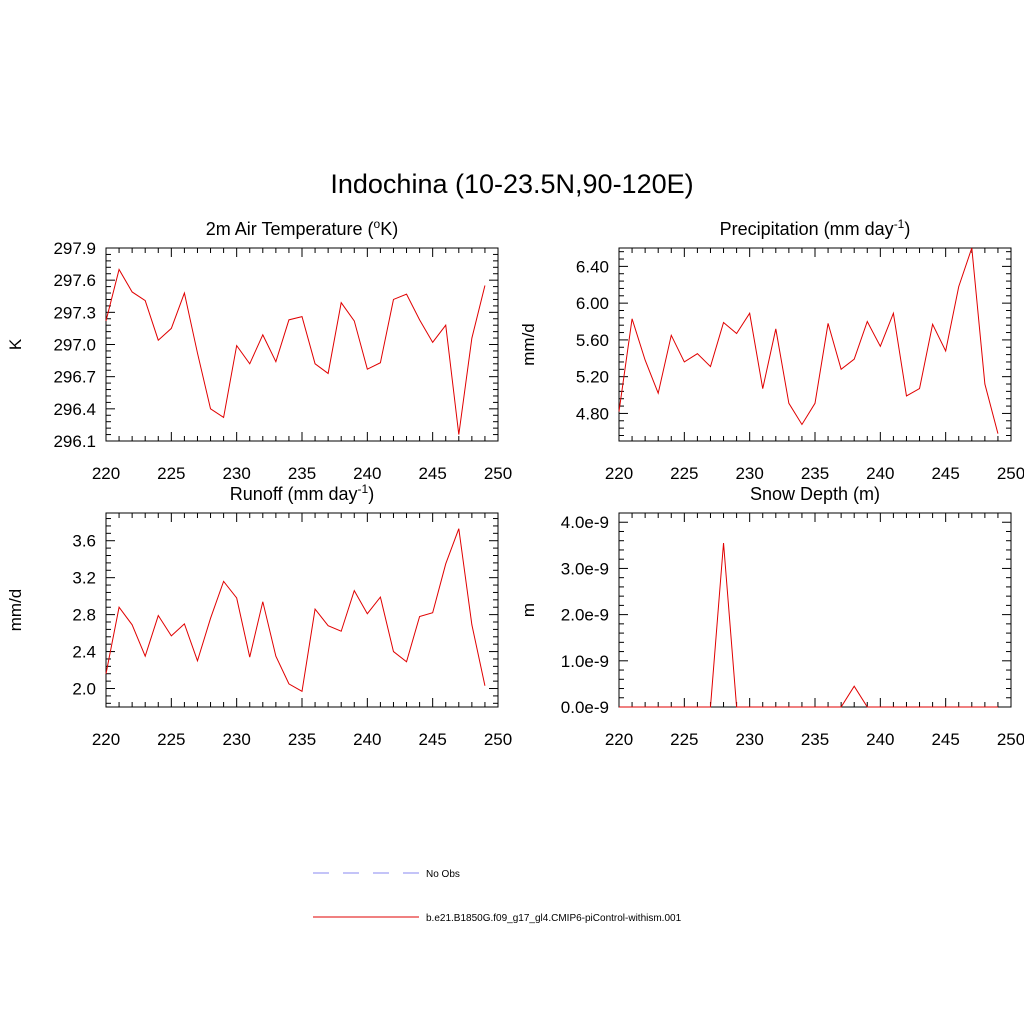 Image resolution: width=1024 pixels, height=1024 pixels. What do you see at coordinates (74, 345) in the screenshot?
I see `y-tick-label: 297.0` at bounding box center [74, 345].